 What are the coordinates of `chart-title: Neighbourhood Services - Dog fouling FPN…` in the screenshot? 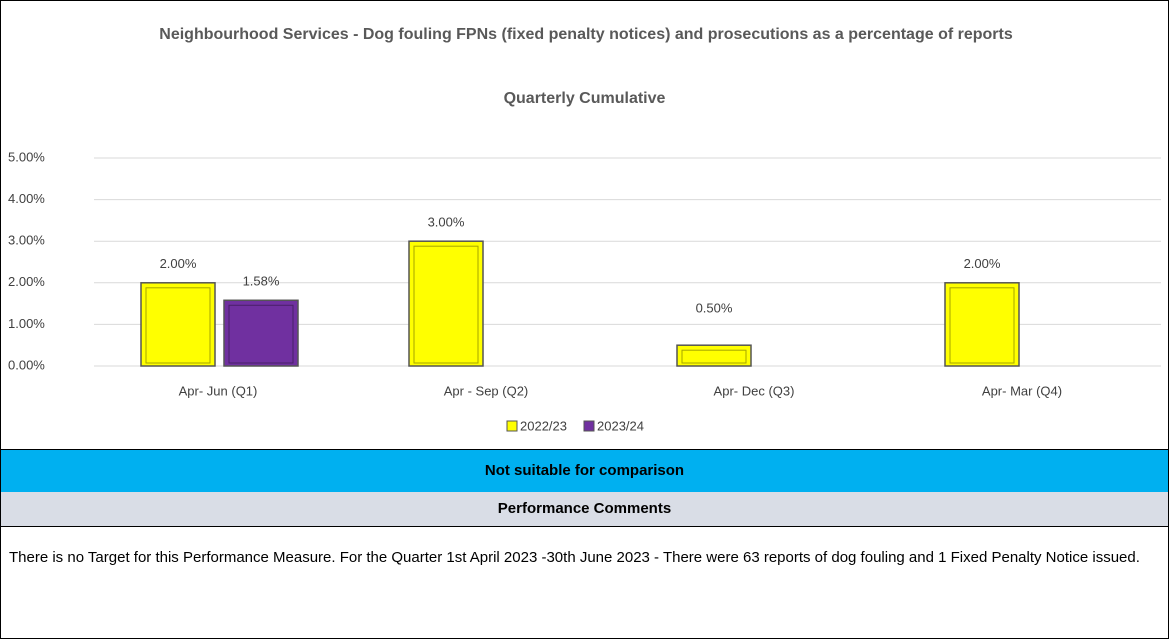 It's located at (586, 34).